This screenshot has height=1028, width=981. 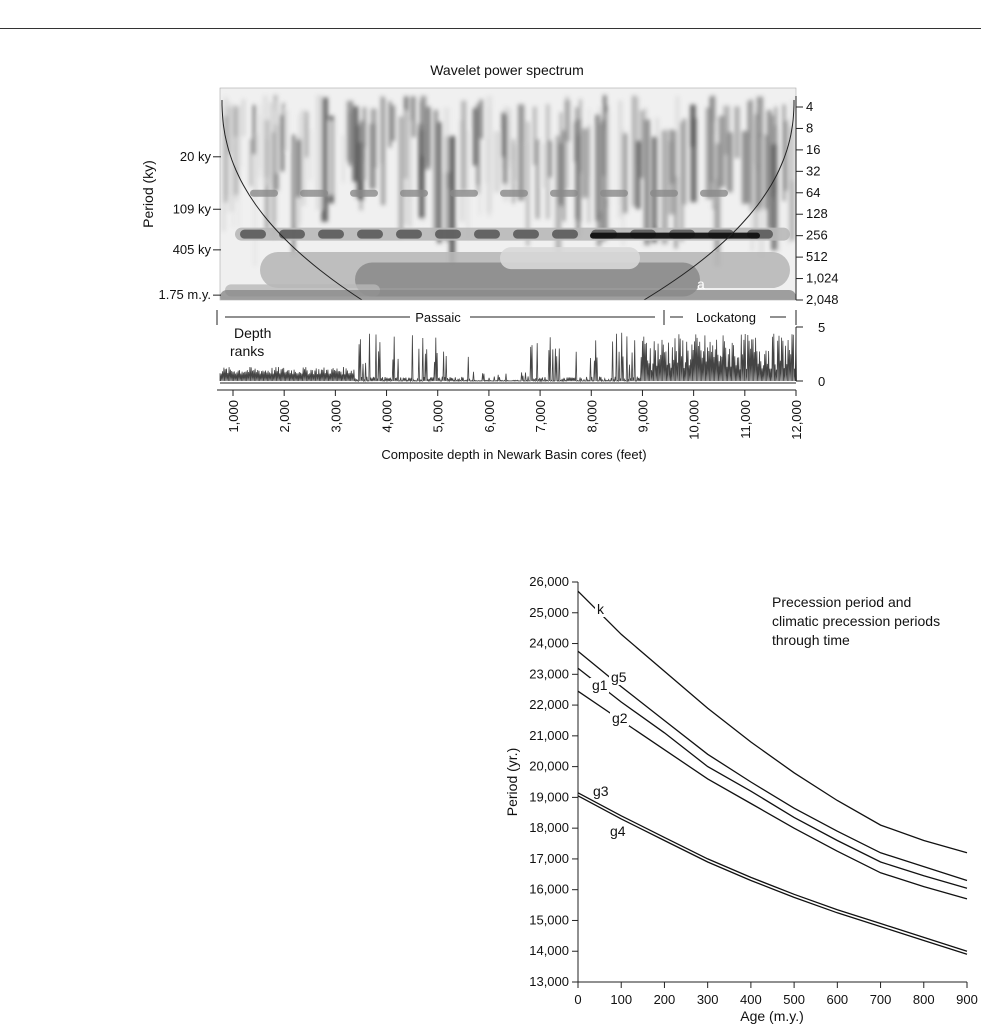 I want to click on right-tick-label: 128, so click(x=817, y=213).